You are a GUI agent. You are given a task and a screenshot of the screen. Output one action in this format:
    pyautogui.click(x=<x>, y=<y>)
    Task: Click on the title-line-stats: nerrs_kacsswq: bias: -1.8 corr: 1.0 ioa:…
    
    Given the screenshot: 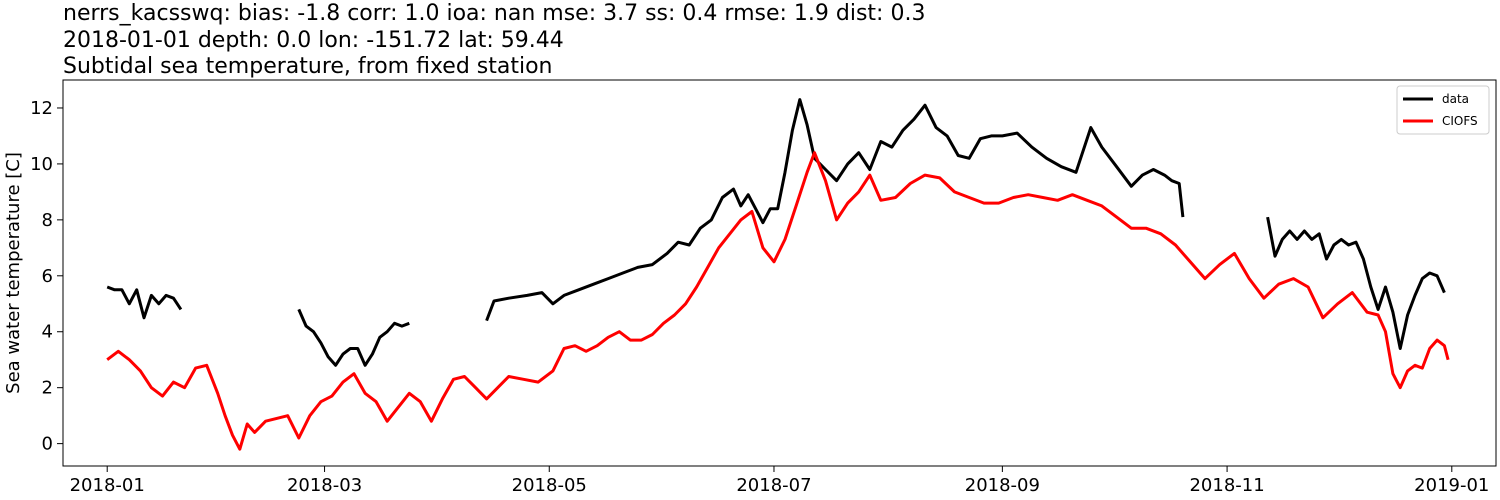 What is the action you would take?
    pyautogui.click(x=494, y=13)
    